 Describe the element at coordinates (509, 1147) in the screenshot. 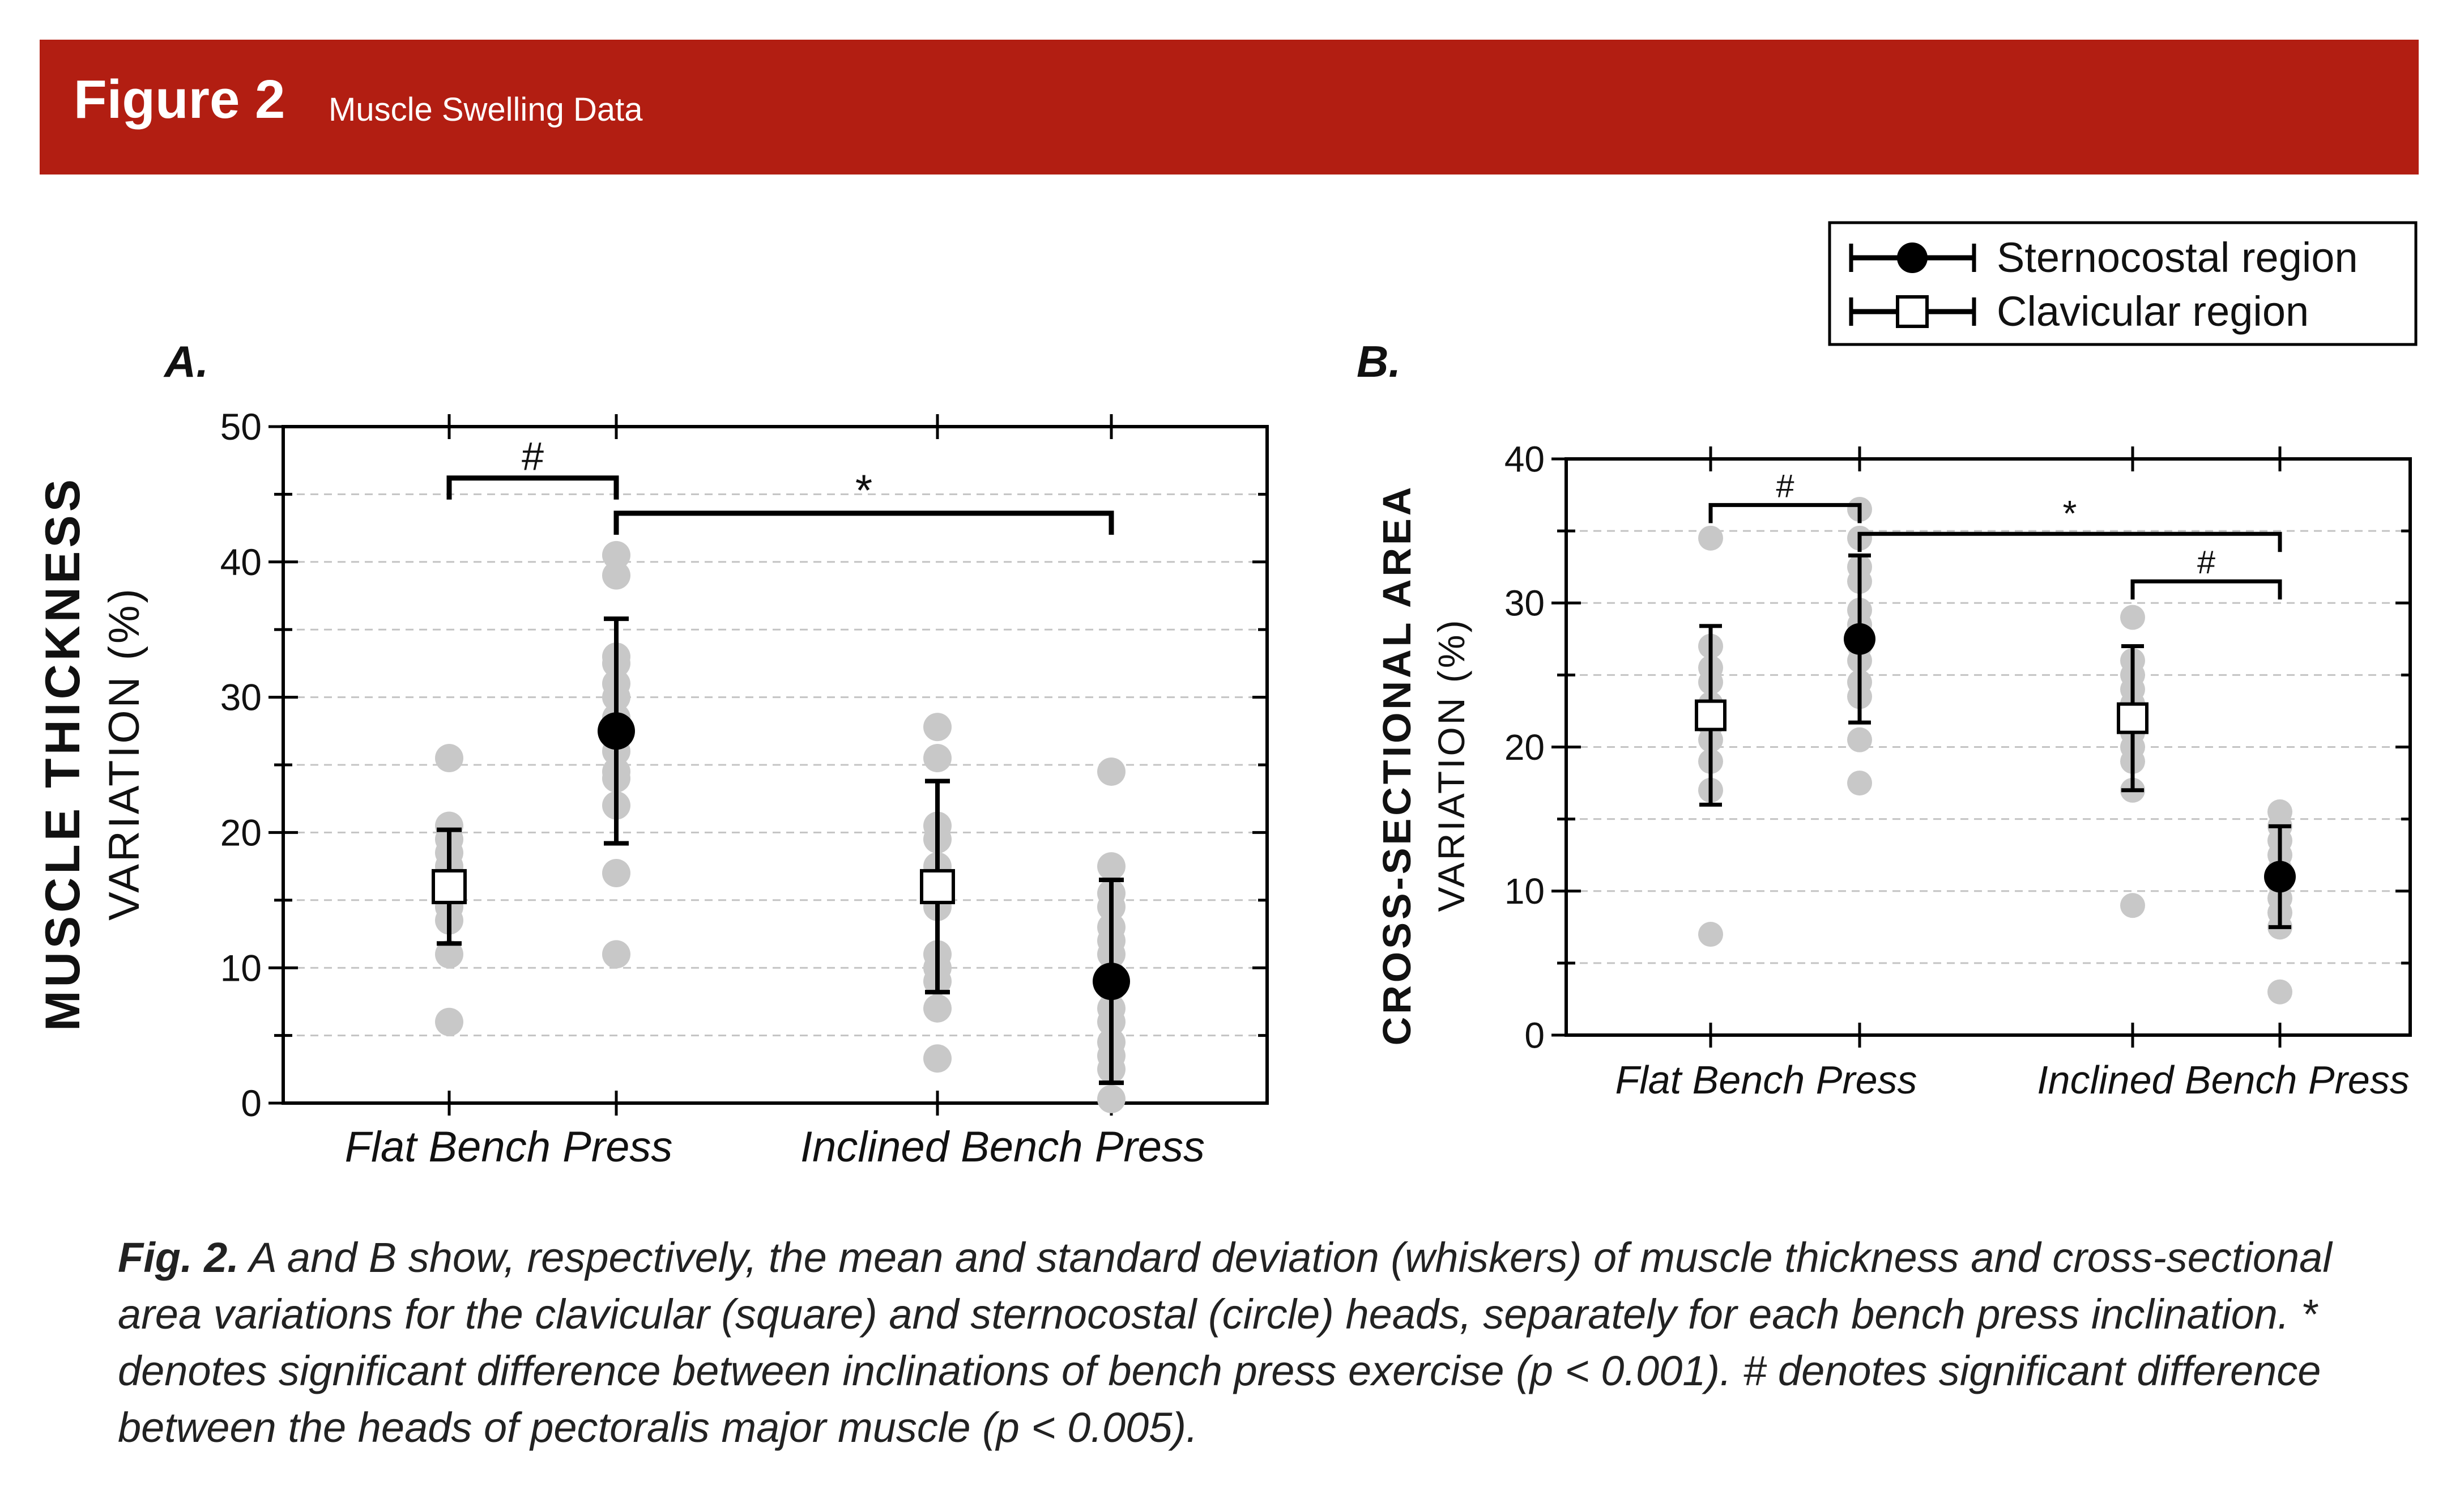

I see `panel-a-xtick-flat: Flat Bench Press` at that location.